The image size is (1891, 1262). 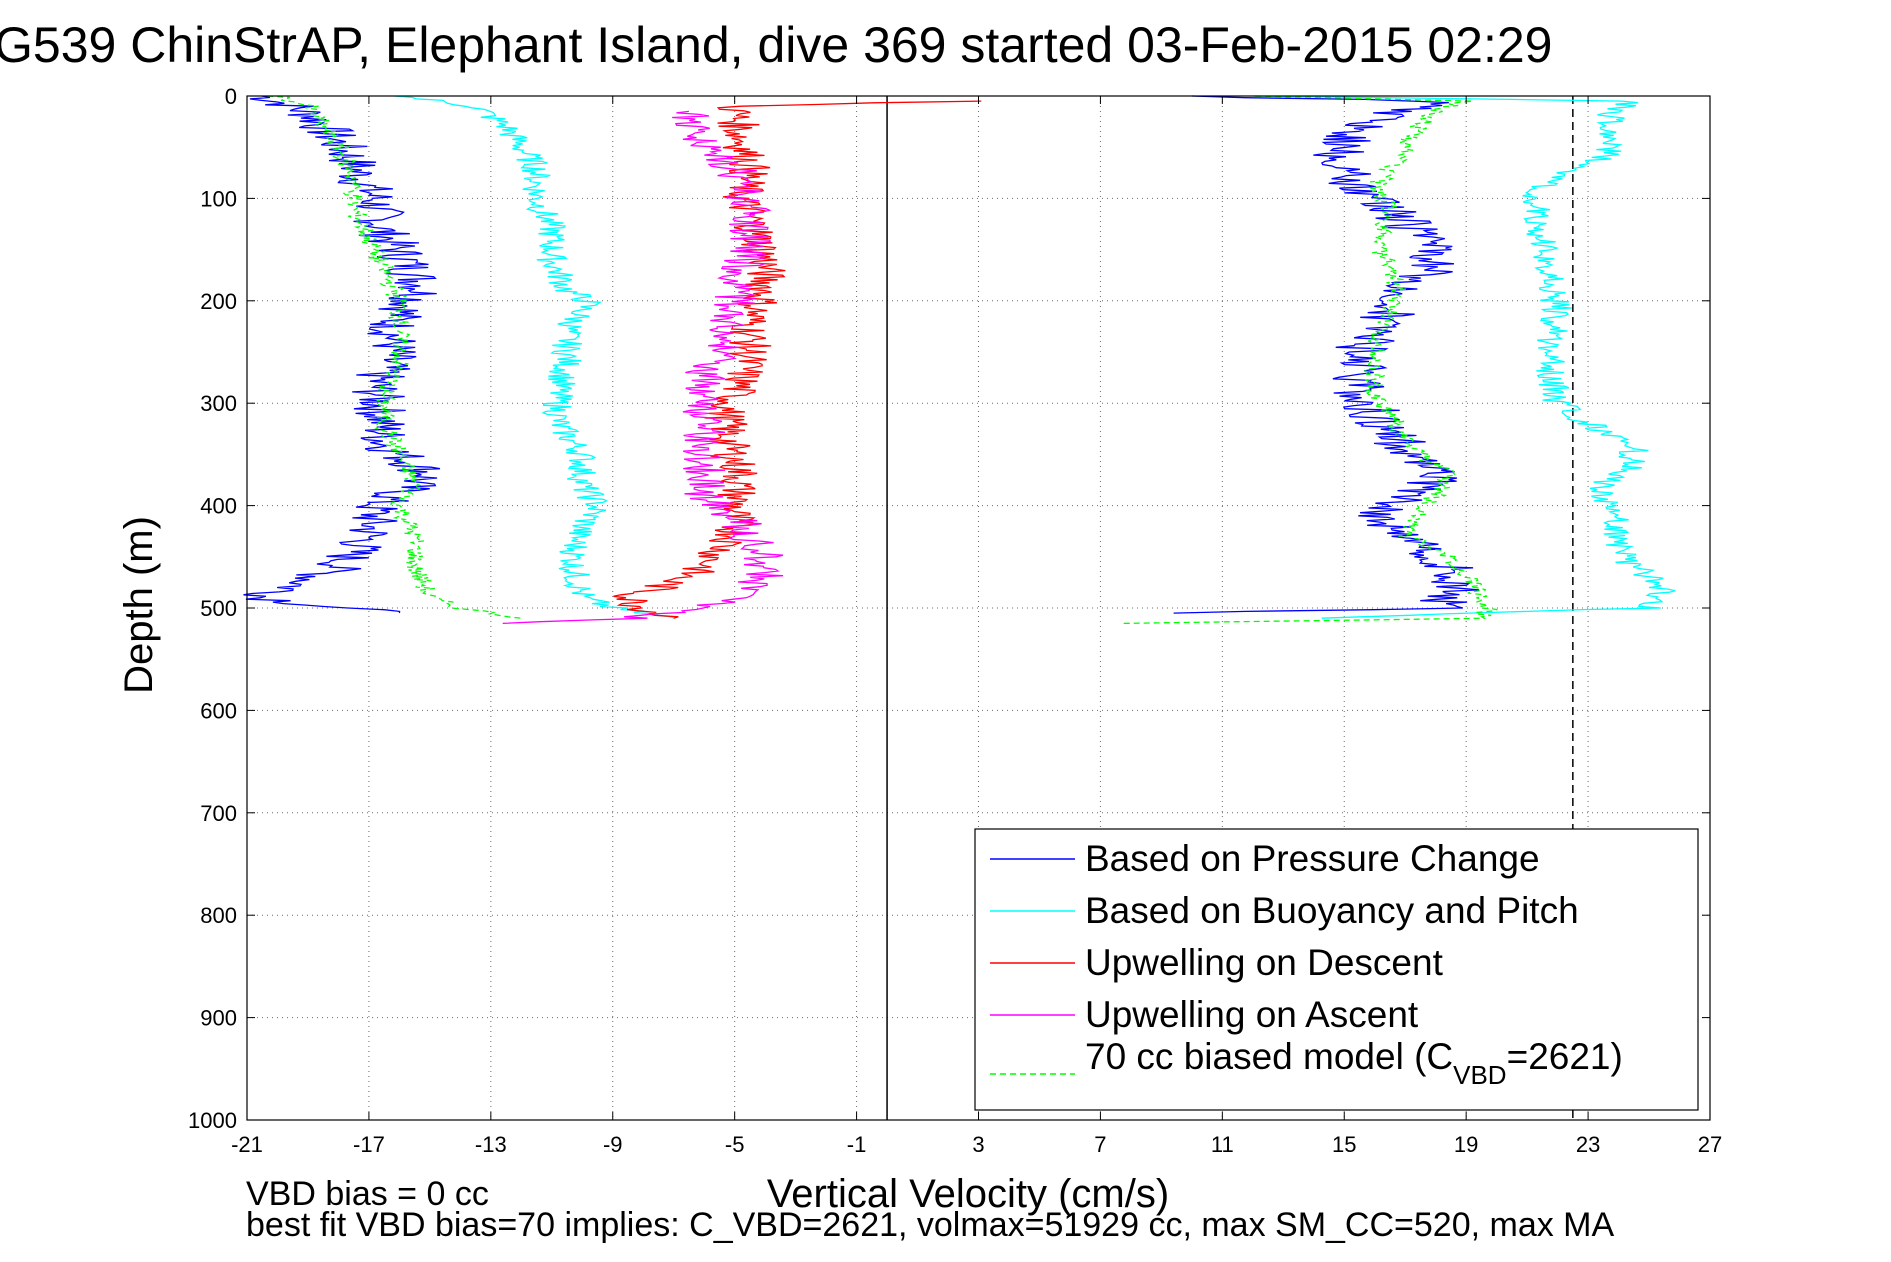 What do you see at coordinates (218, 1018) in the screenshot?
I see `y-tick-label: 900` at bounding box center [218, 1018].